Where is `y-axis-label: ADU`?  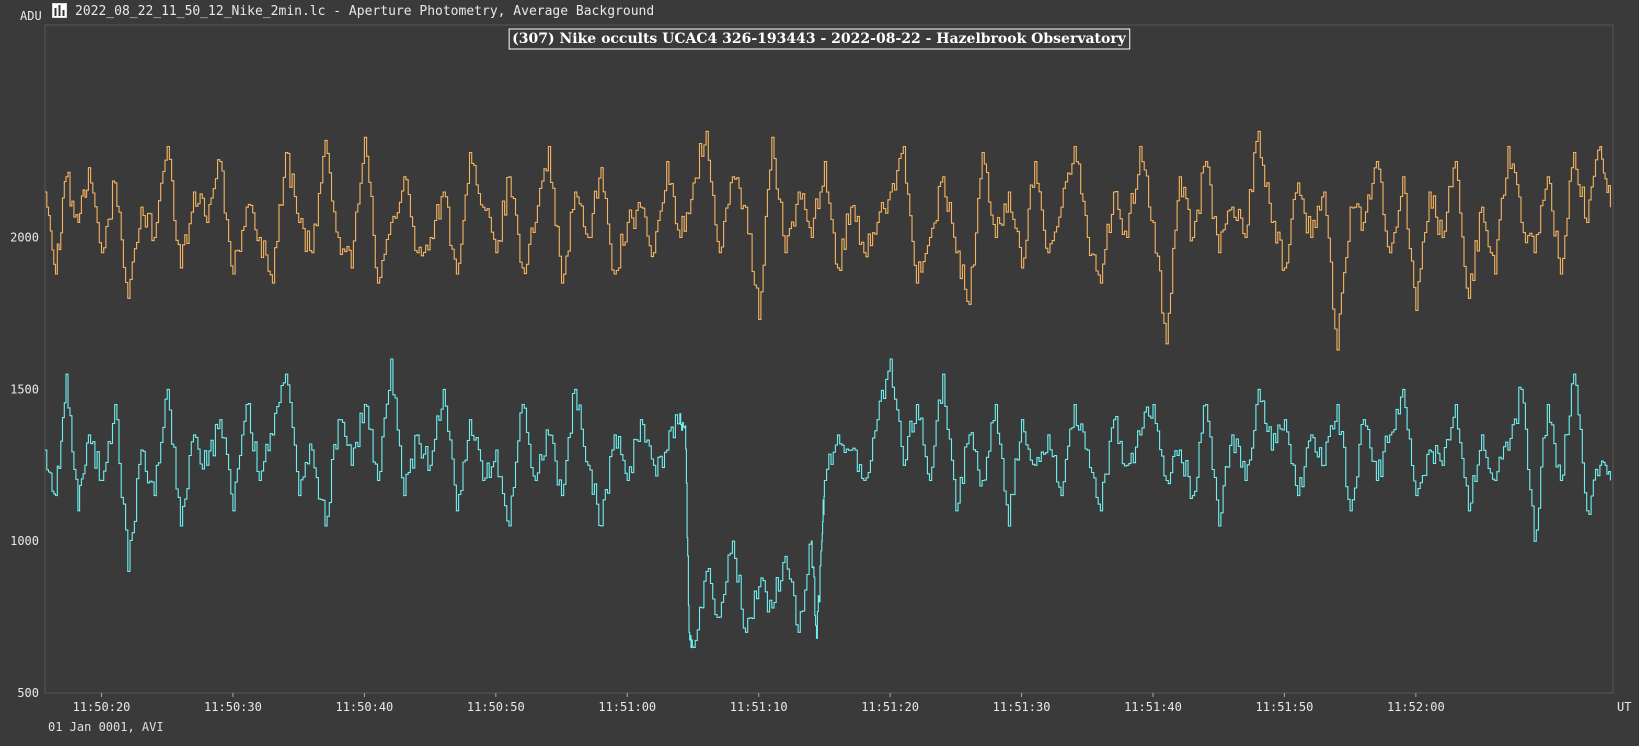 y-axis-label: ADU is located at coordinates (31, 16).